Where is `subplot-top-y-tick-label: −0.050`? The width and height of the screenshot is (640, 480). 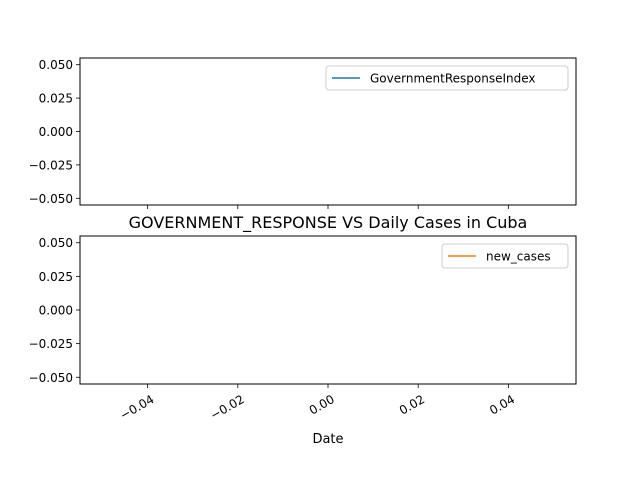 subplot-top-y-tick-label: −0.050 is located at coordinates (51, 199).